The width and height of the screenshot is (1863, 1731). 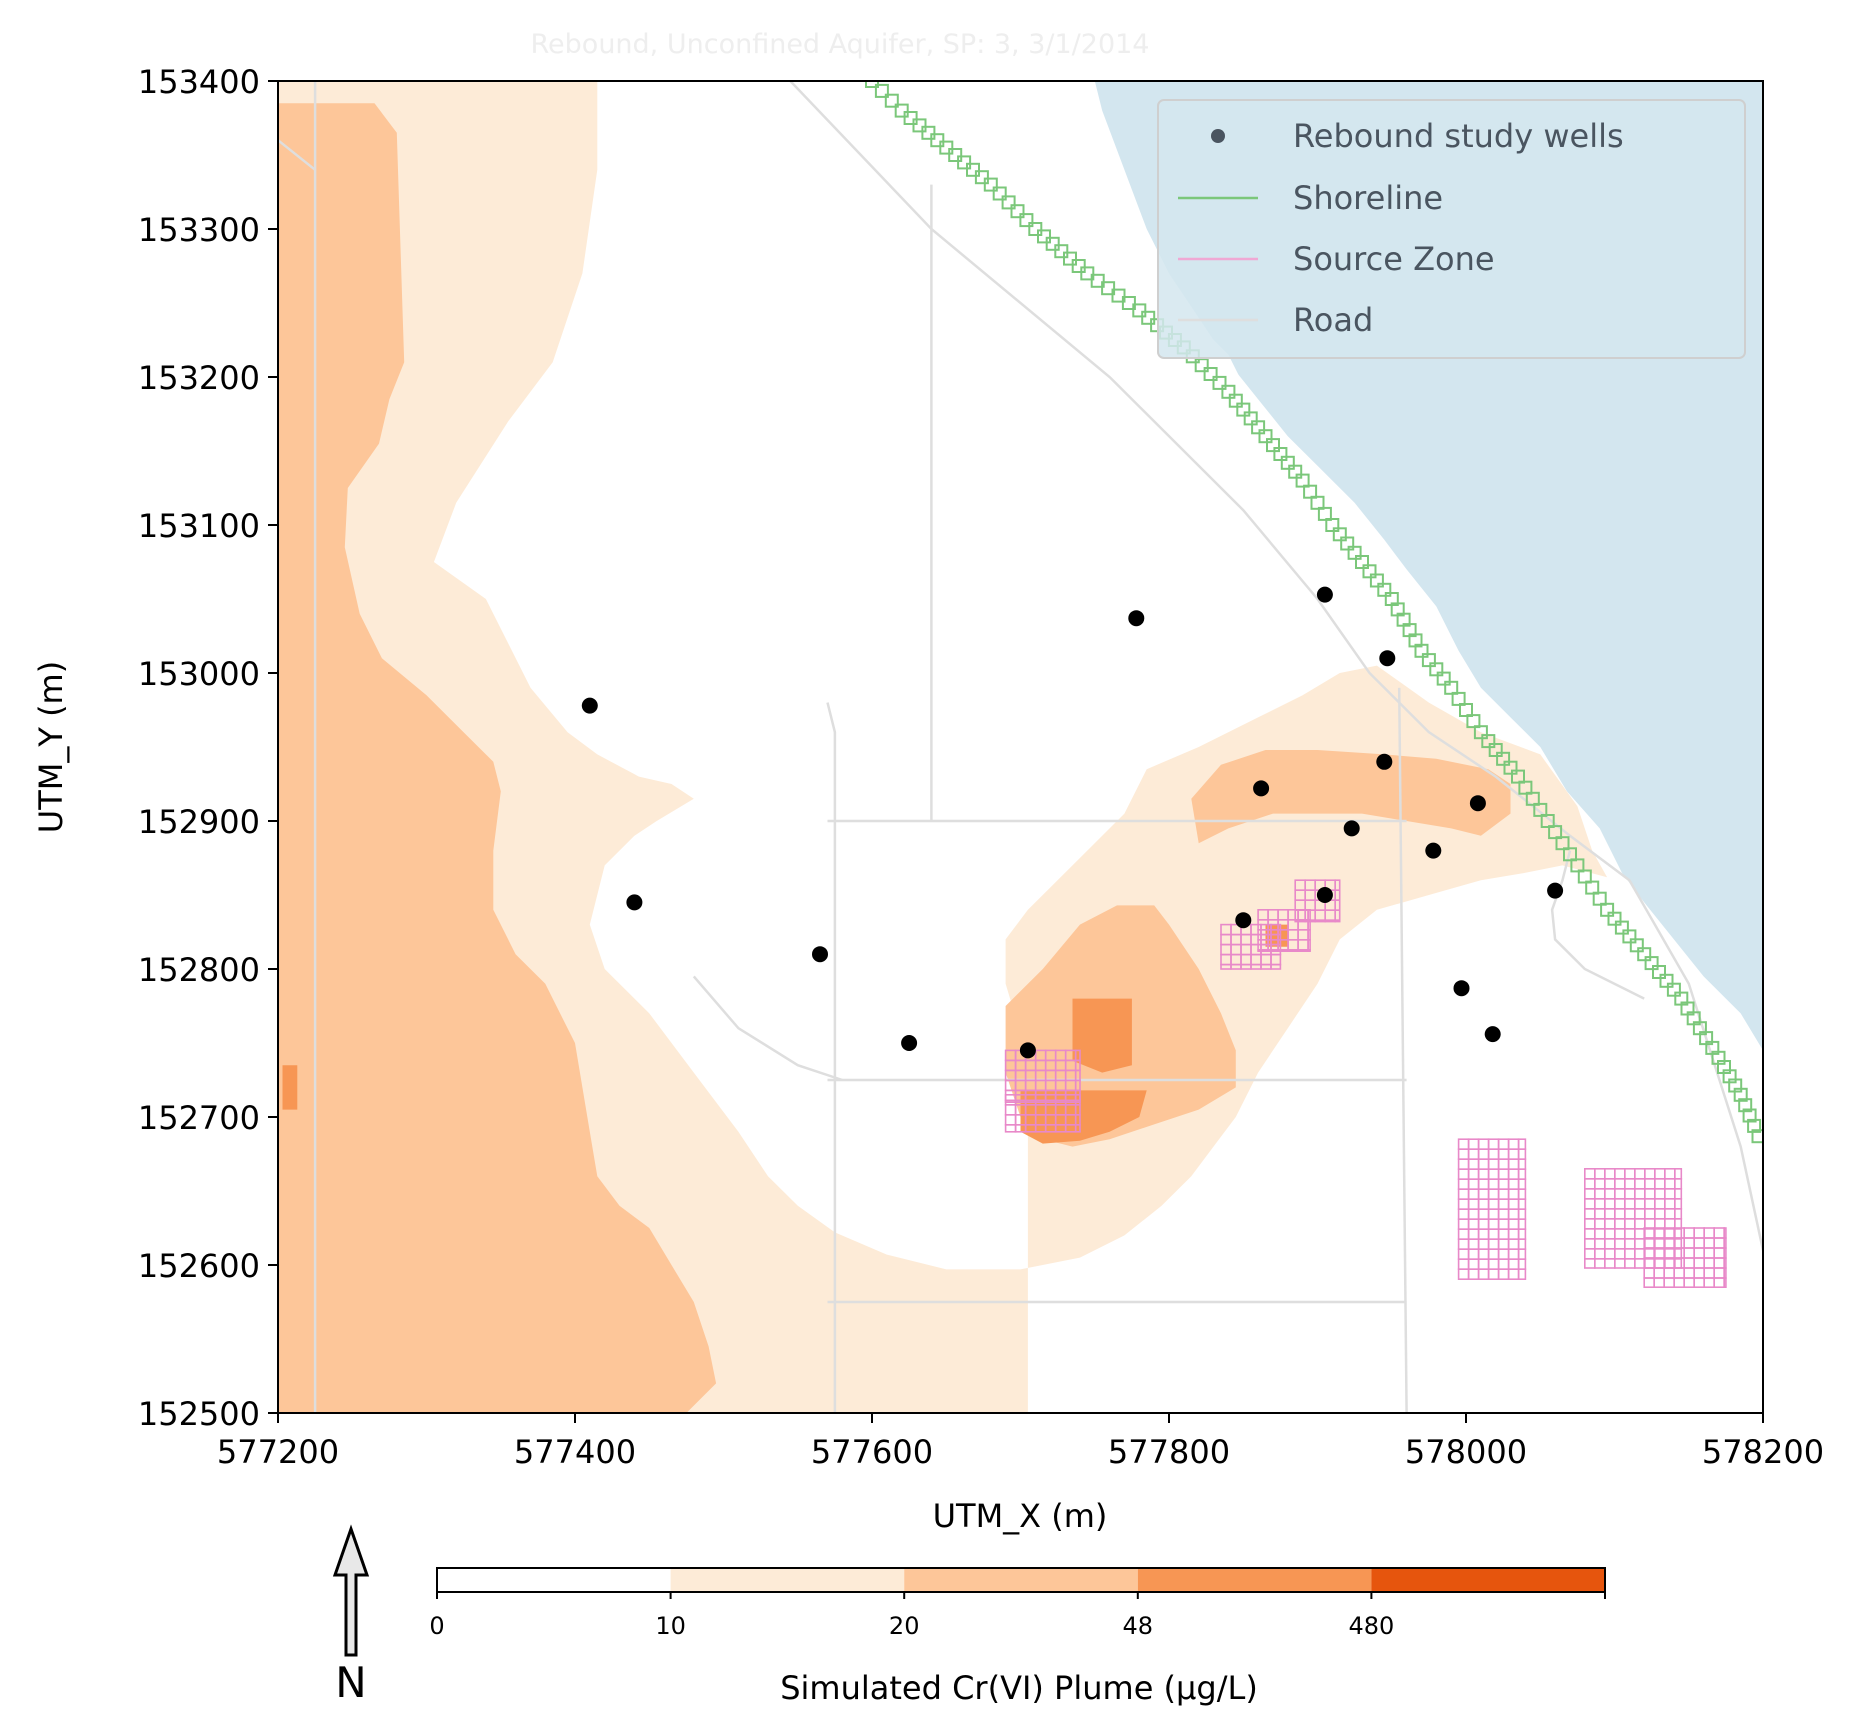 I want to click on x-tick-label: 578000, so click(x=1466, y=1452).